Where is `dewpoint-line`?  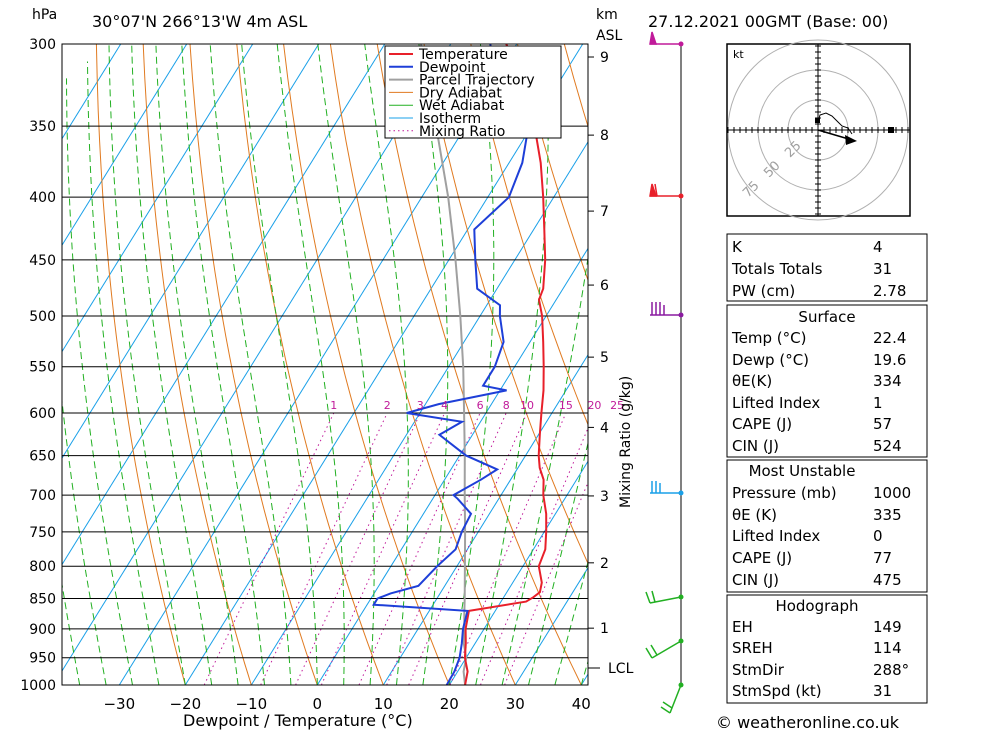
dewpoint-line is located at coordinates (458, 364).